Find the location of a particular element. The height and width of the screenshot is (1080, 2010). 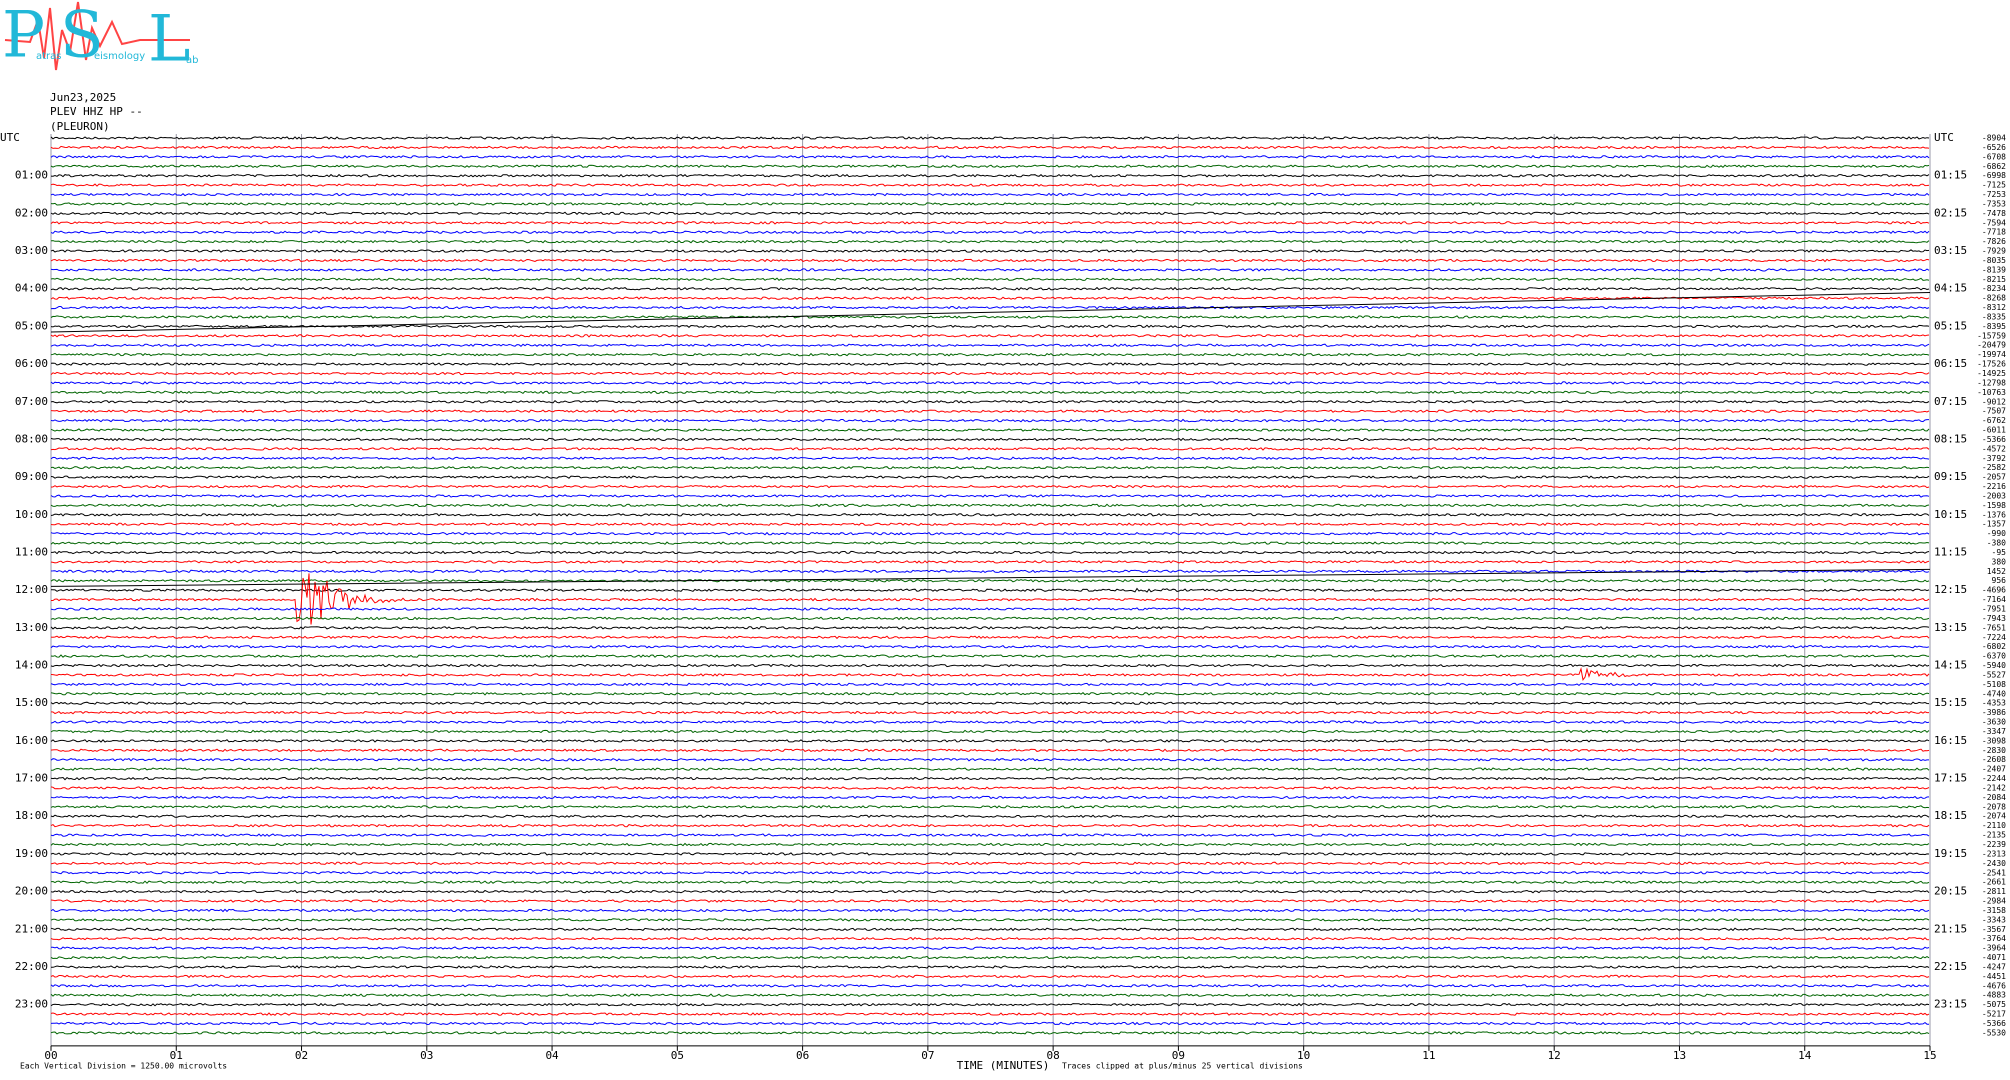

trace-mean: -3964 is located at coordinates (1994, 948).